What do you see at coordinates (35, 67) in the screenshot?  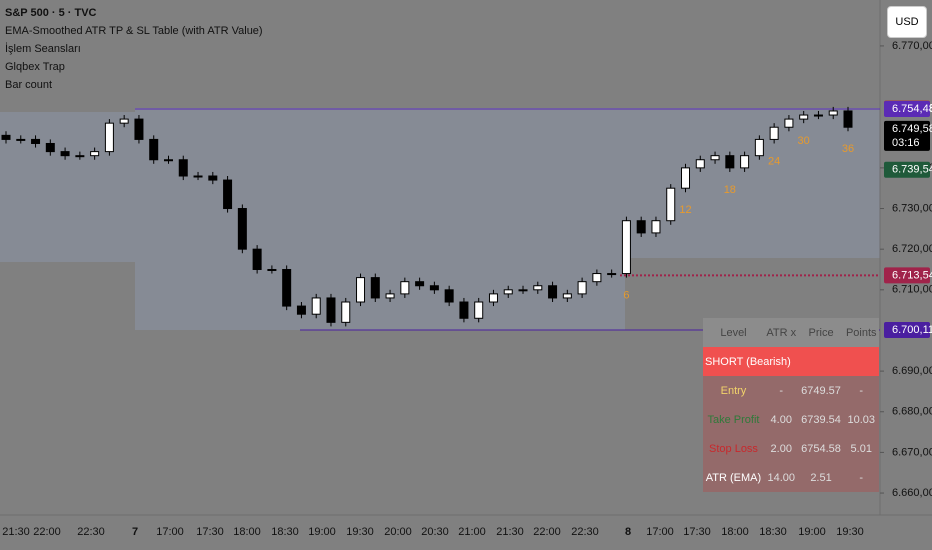 I see `indicator-name: Glqbex Trap` at bounding box center [35, 67].